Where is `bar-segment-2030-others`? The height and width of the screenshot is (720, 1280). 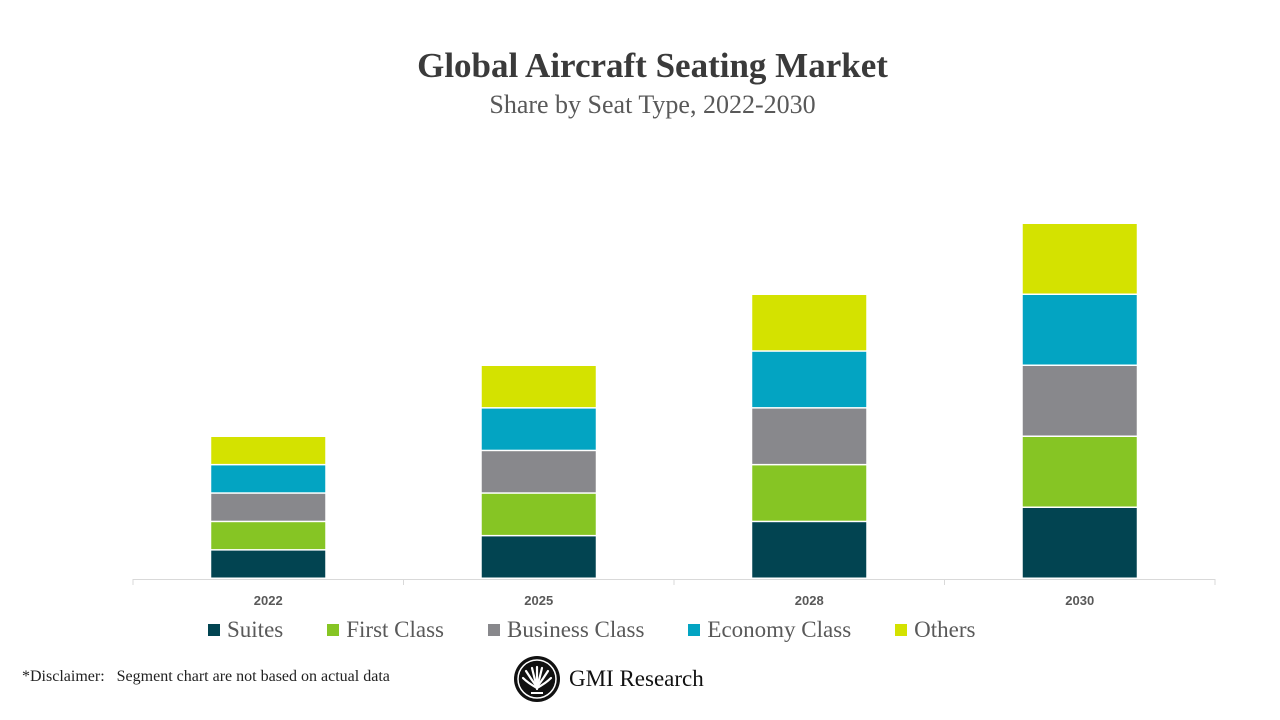 bar-segment-2030-others is located at coordinates (1079, 259).